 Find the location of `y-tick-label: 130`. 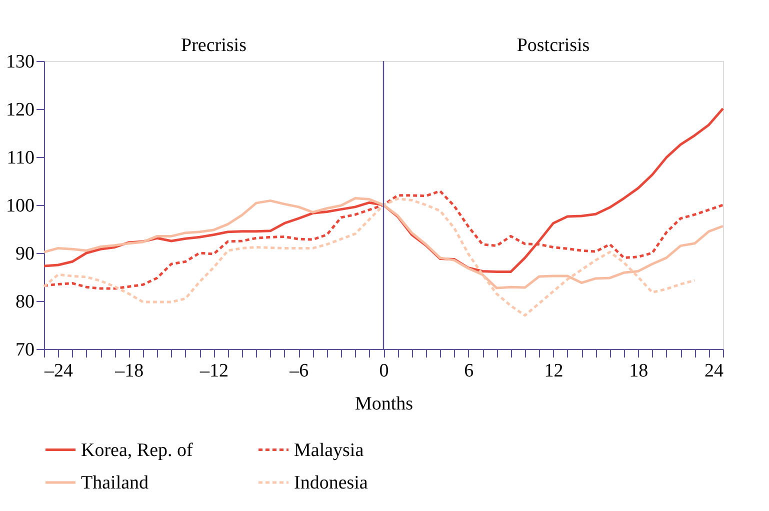

y-tick-label: 130 is located at coordinates (20, 62).